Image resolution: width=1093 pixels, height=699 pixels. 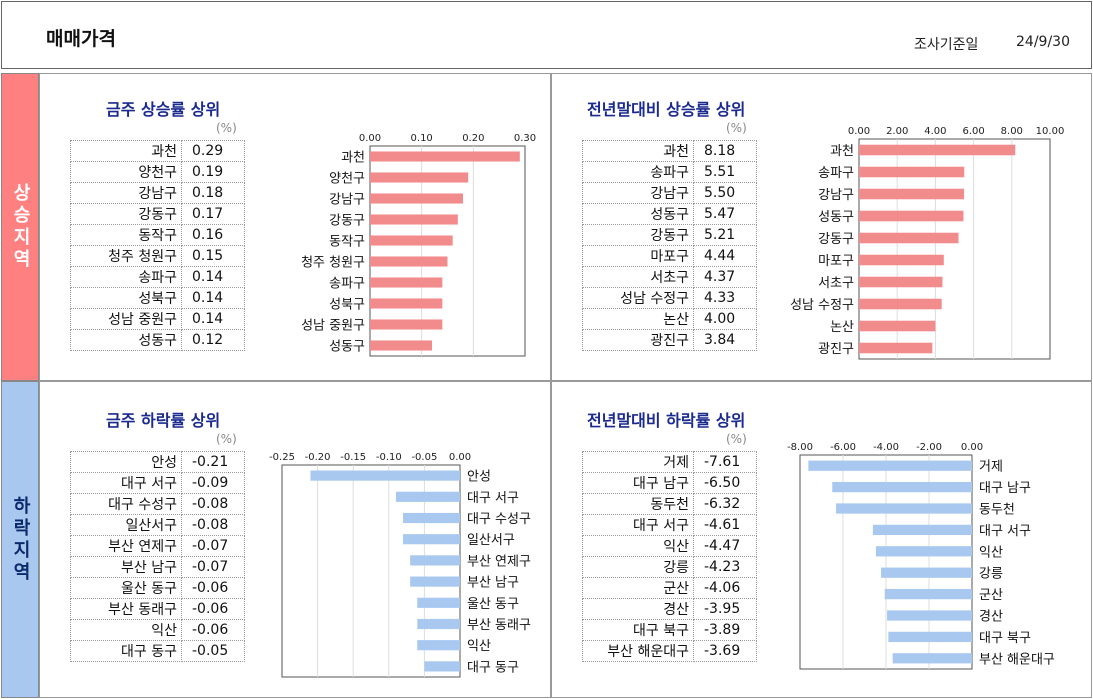 What do you see at coordinates (638, 172) in the screenshot?
I see `region-name: 송파구` at bounding box center [638, 172].